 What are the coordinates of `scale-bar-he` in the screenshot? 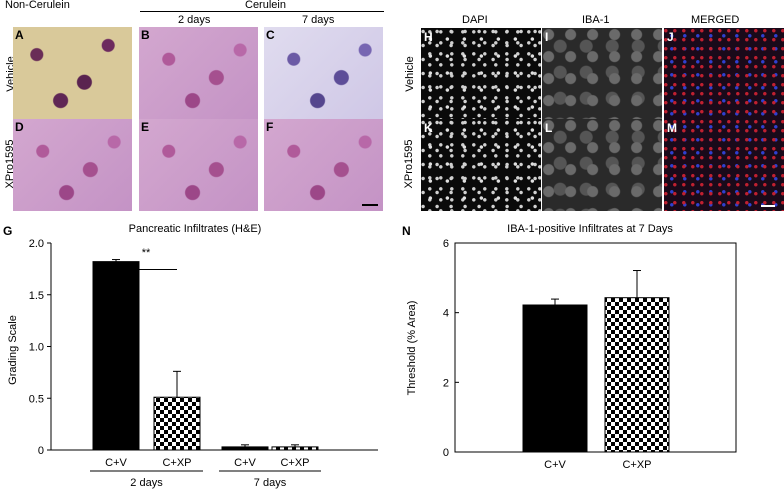 It's located at (370, 205).